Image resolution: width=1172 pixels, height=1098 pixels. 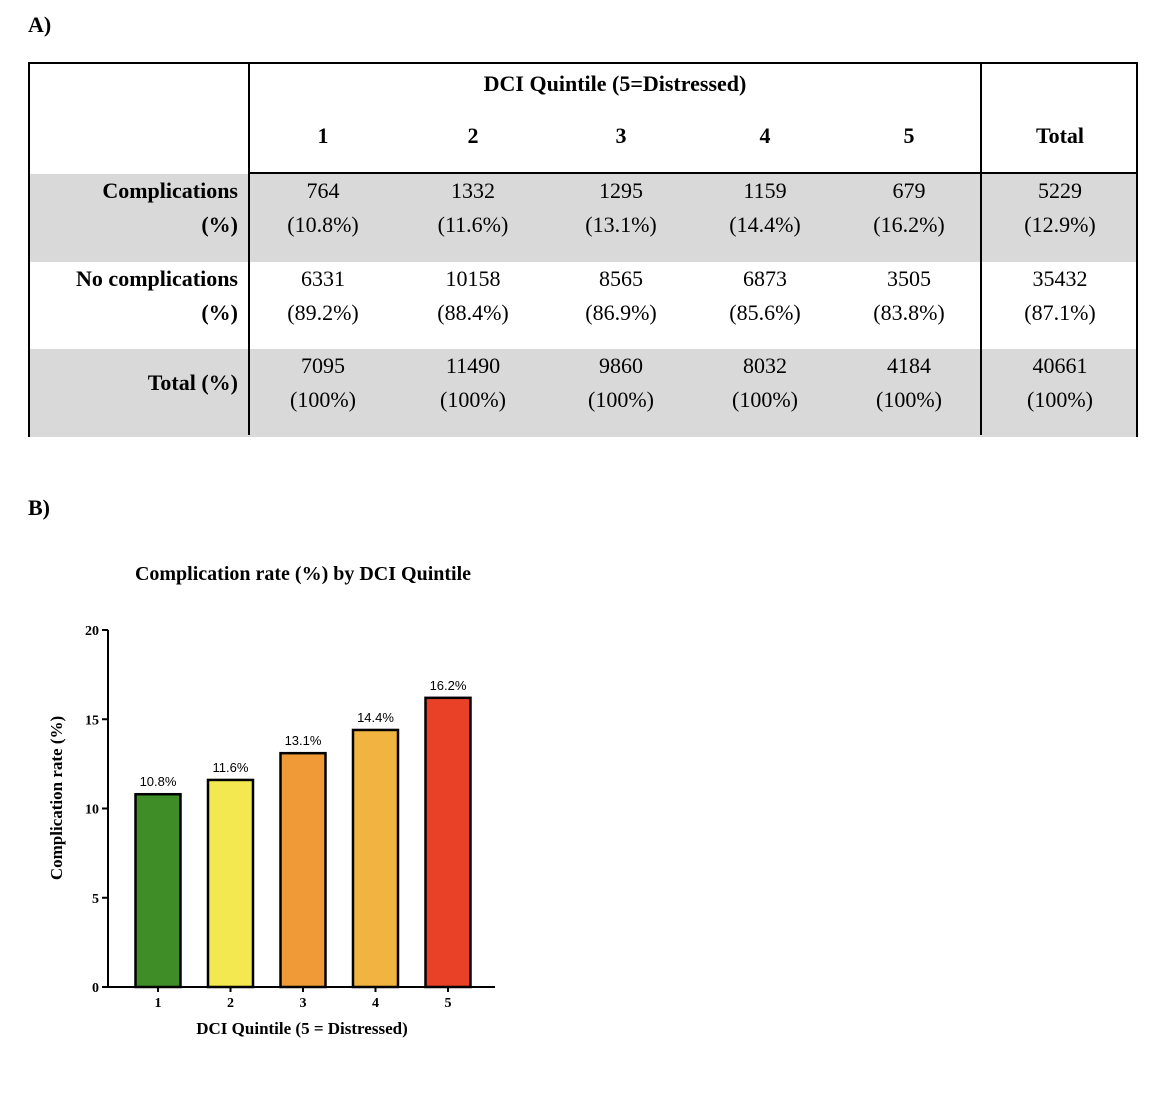 I want to click on cell-value: 10158, so click(x=473, y=278).